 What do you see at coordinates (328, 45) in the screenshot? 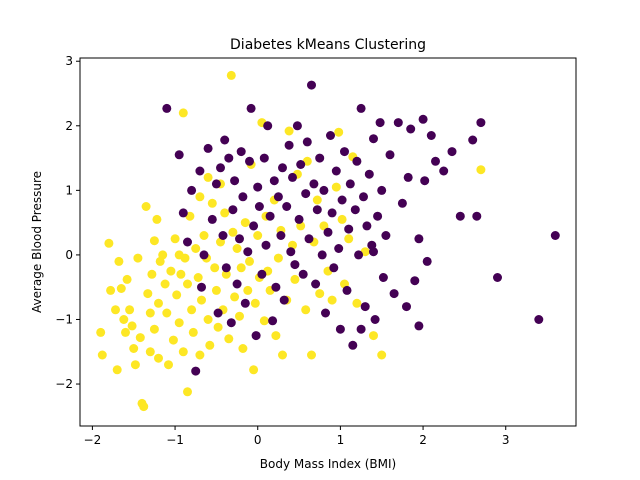
I see `chart-title: Diabetes kMeans Clustering` at bounding box center [328, 45].